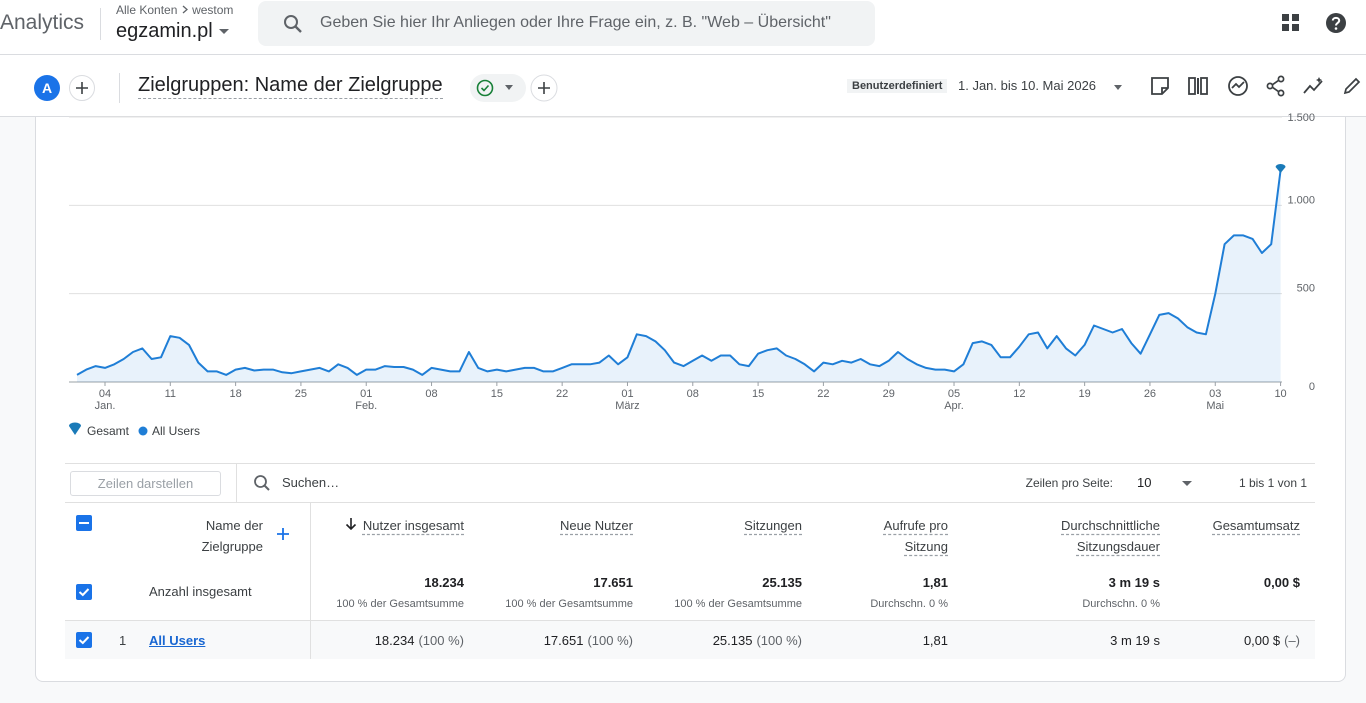 Image resolution: width=1366 pixels, height=703 pixels. I want to click on annotation-icon, so click(1160, 86).